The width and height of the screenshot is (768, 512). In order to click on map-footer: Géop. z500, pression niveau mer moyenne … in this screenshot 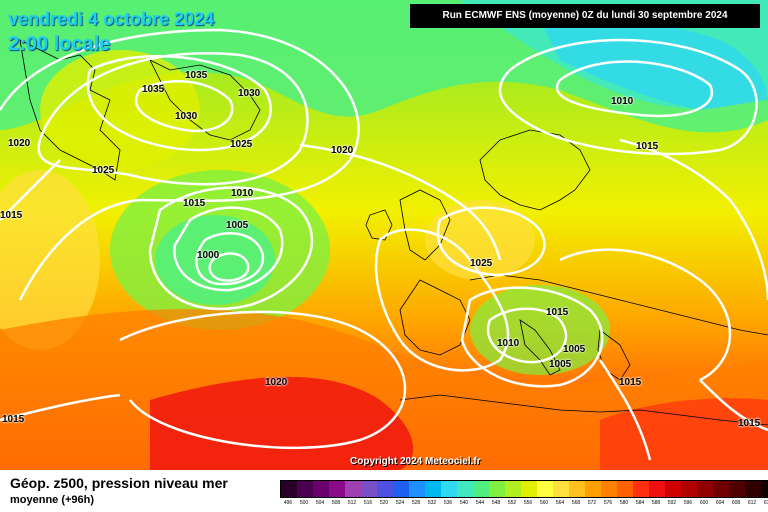, I will do `click(384, 491)`.